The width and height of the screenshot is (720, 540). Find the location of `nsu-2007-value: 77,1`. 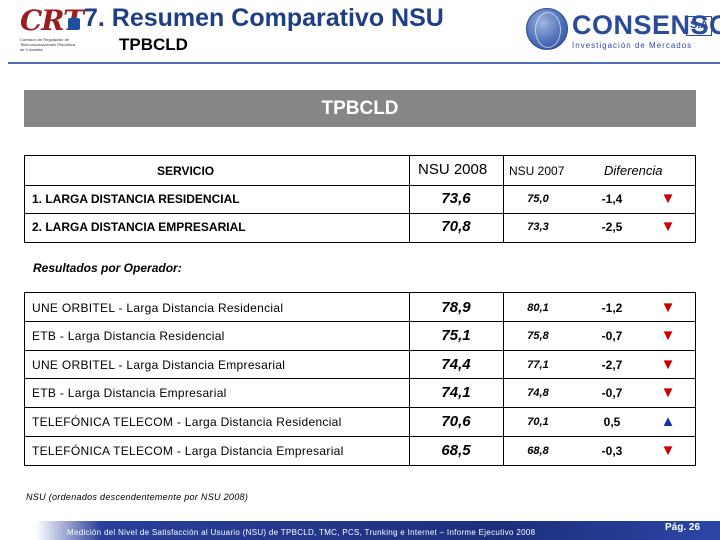

nsu-2007-value: 77,1 is located at coordinates (538, 365).